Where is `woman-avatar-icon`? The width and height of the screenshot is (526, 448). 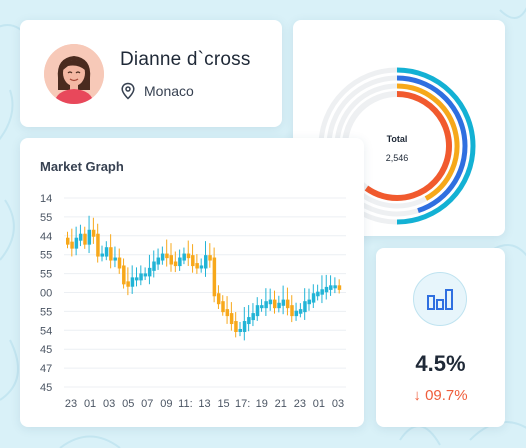
woman-avatar-icon is located at coordinates (74, 74).